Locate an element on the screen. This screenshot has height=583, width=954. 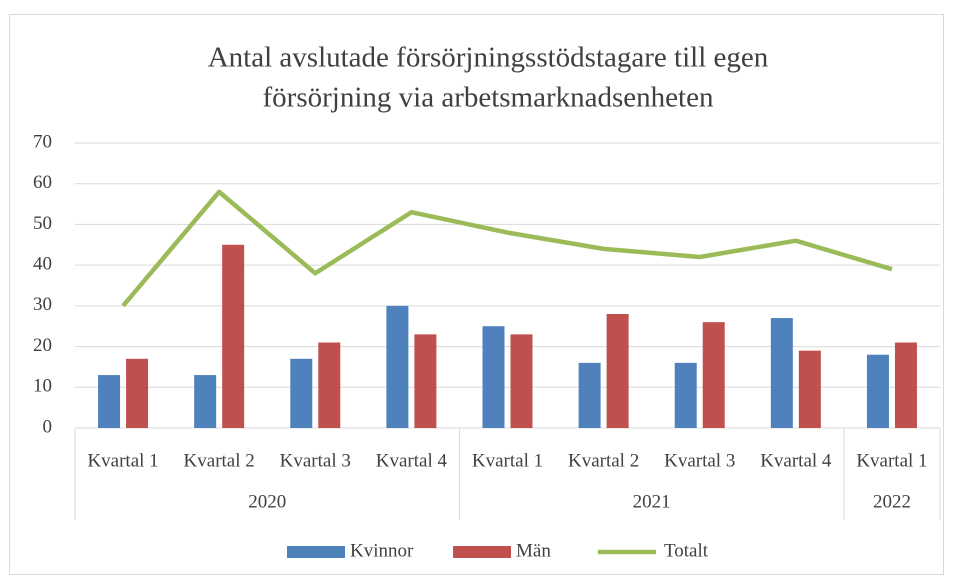
group-label: 2020 is located at coordinates (267, 501).